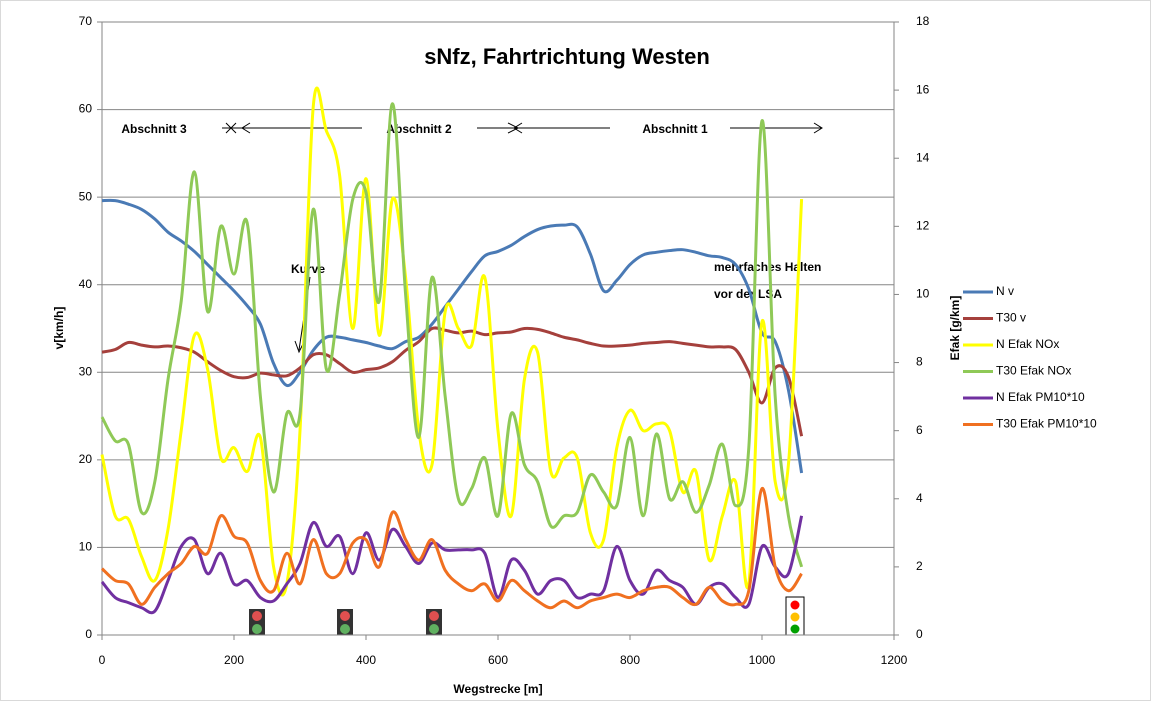 The height and width of the screenshot is (702, 1157). I want to click on legend-label: N v, so click(1005, 291).